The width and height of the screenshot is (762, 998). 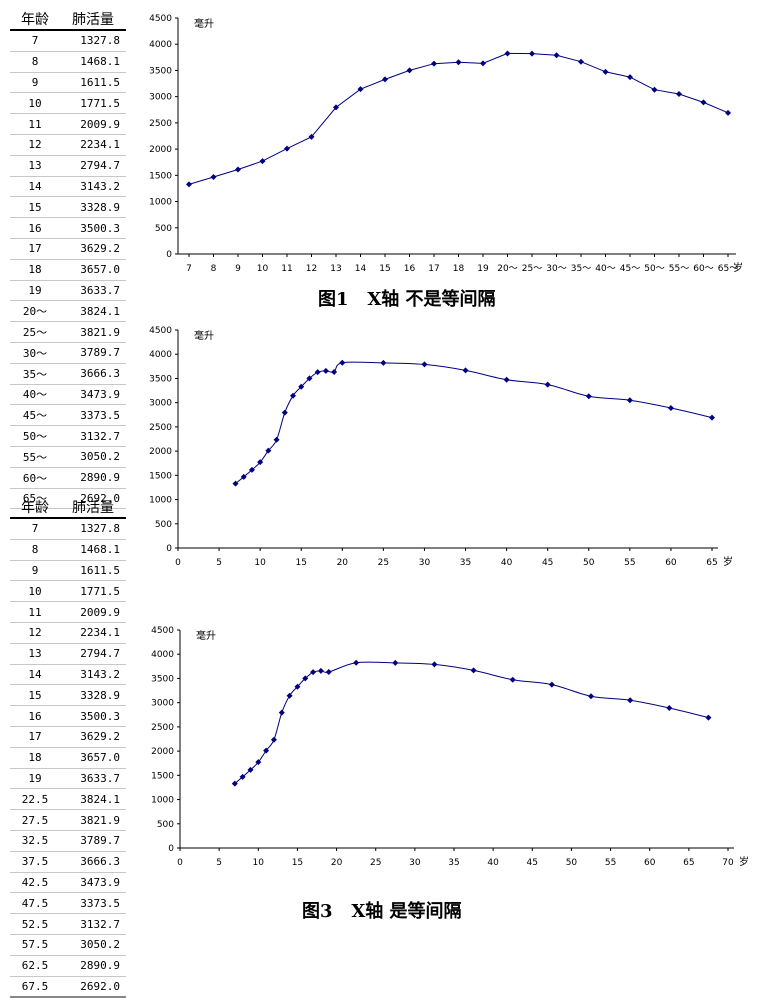 I want to click on table-row: 11 2009.9, so click(x=68, y=124).